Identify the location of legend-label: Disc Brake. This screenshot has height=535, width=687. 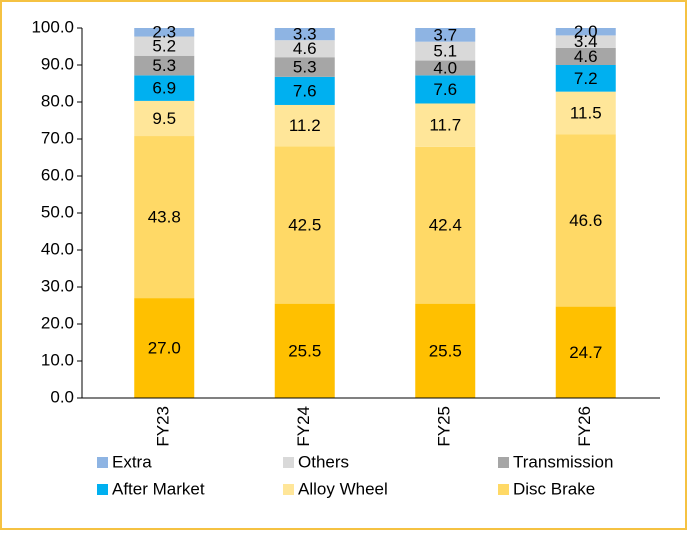
(554, 488).